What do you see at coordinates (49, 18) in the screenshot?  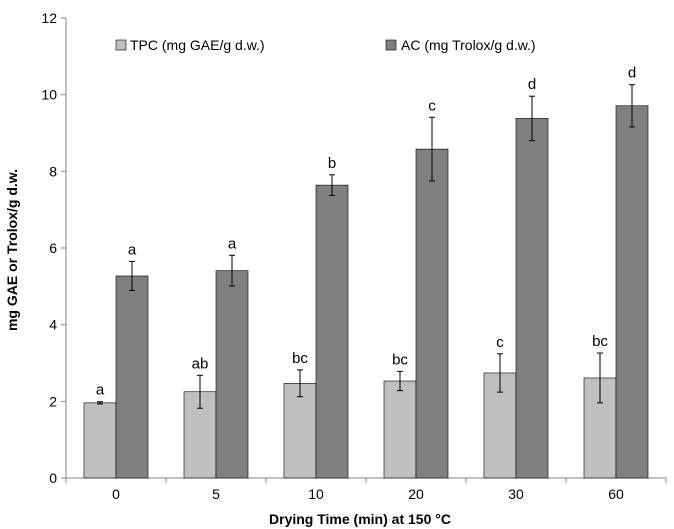 I see `y-tick-label-12: 12` at bounding box center [49, 18].